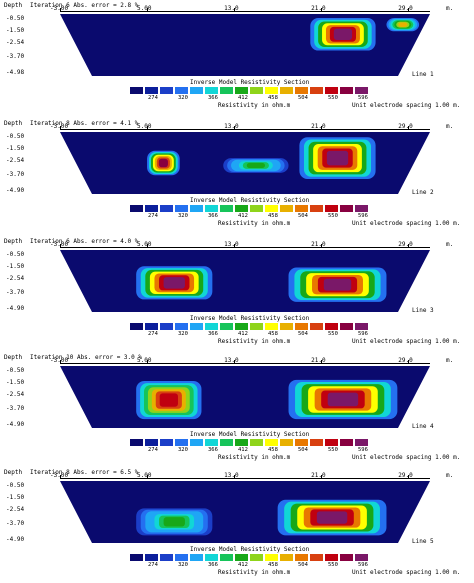 Image resolution: width=474 pixels, height=583 pixels. Describe the element at coordinates (423, 541) in the screenshot. I see `line-label: Line 5` at that location.